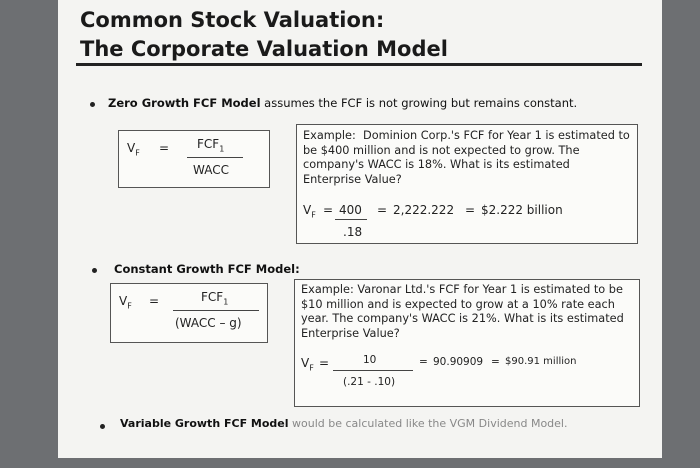 Image resolution: width=700 pixels, height=468 pixels. Describe the element at coordinates (541, 361) in the screenshot. I see `final: $90.91 million` at that location.